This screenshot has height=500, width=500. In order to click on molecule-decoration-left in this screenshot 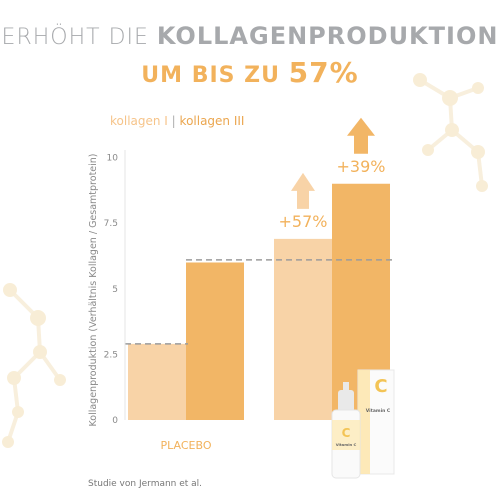, I will do `click(34, 365)`.